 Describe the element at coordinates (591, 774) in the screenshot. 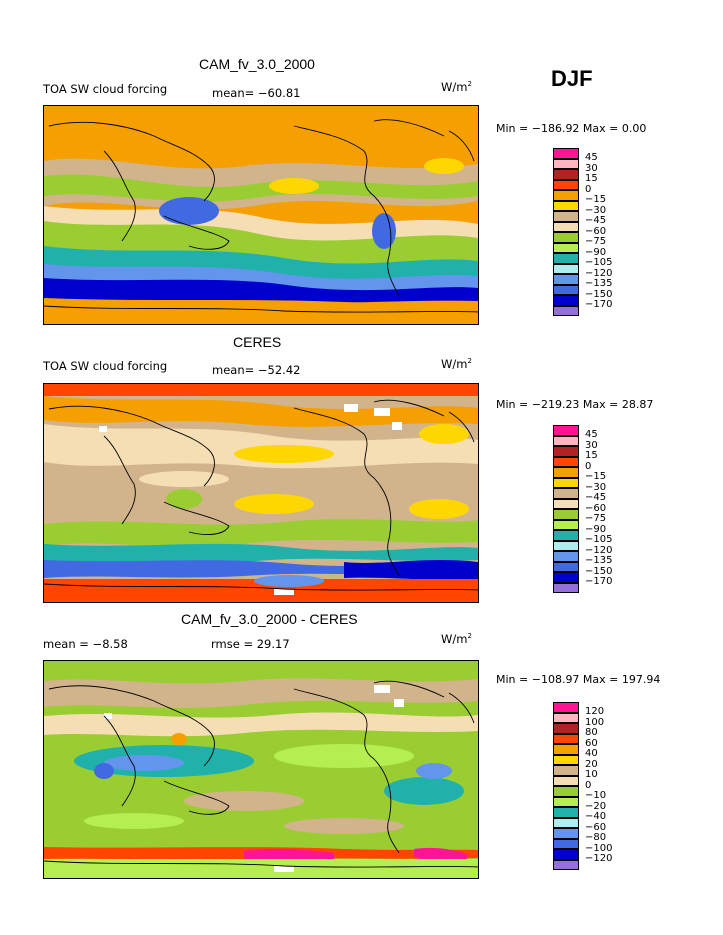

I see `panel-3-level-6: 10` at that location.